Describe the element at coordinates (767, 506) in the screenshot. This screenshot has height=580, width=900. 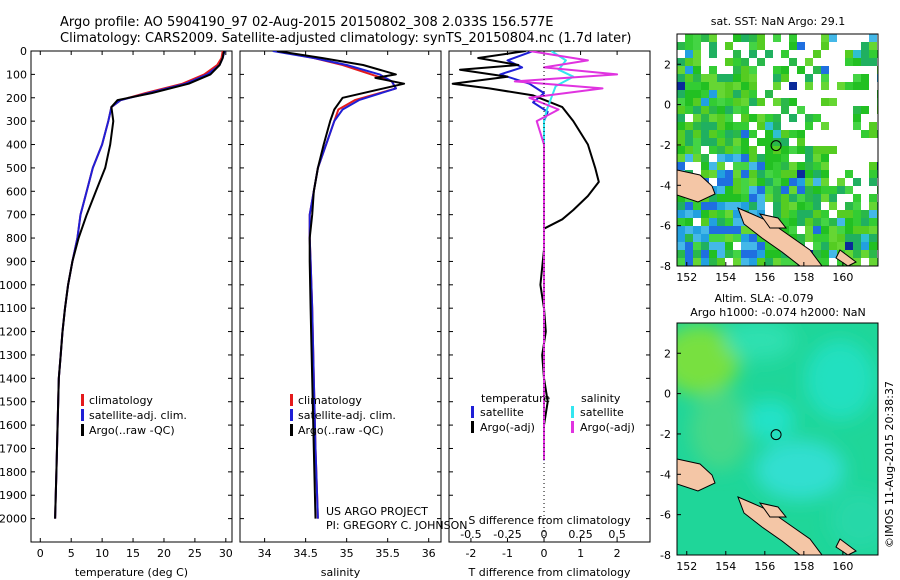
I see `sla-land` at that location.